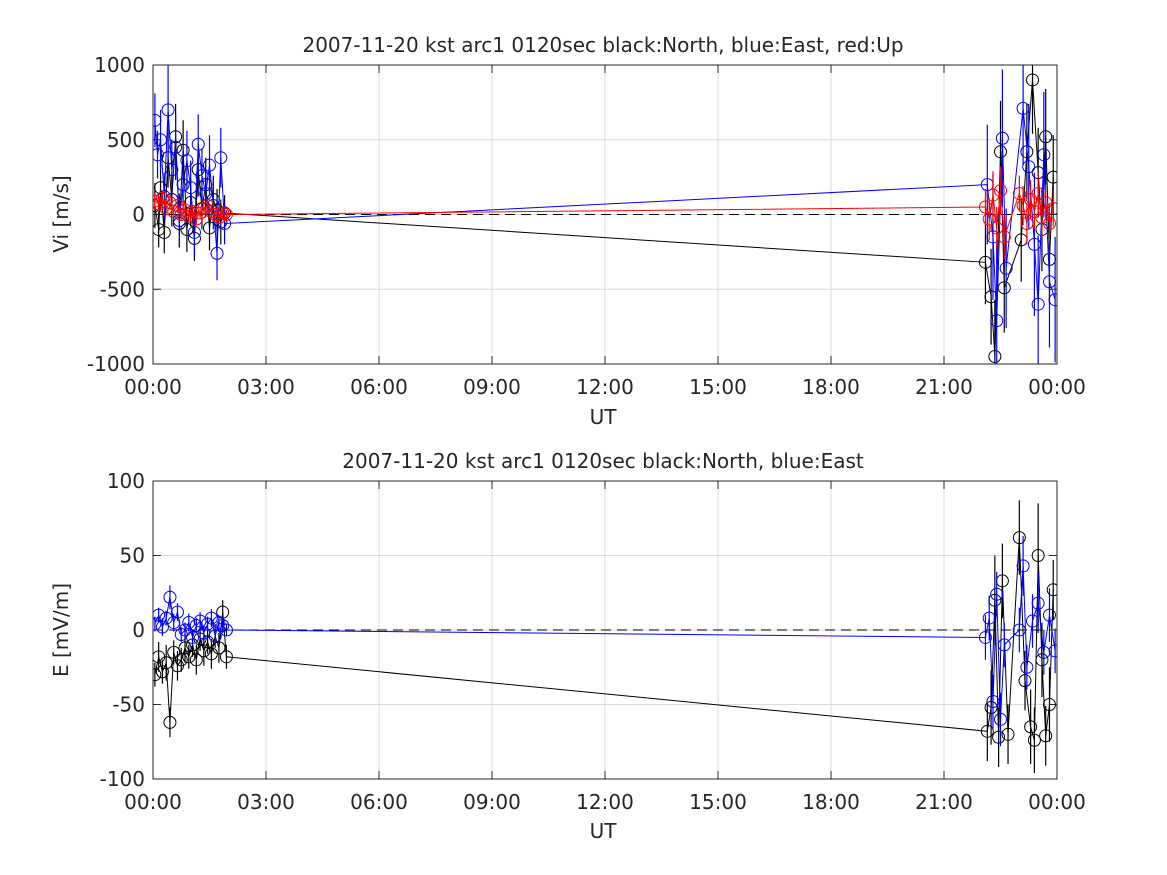  I want to click on x-tick-label: 18:00, so click(831, 802).